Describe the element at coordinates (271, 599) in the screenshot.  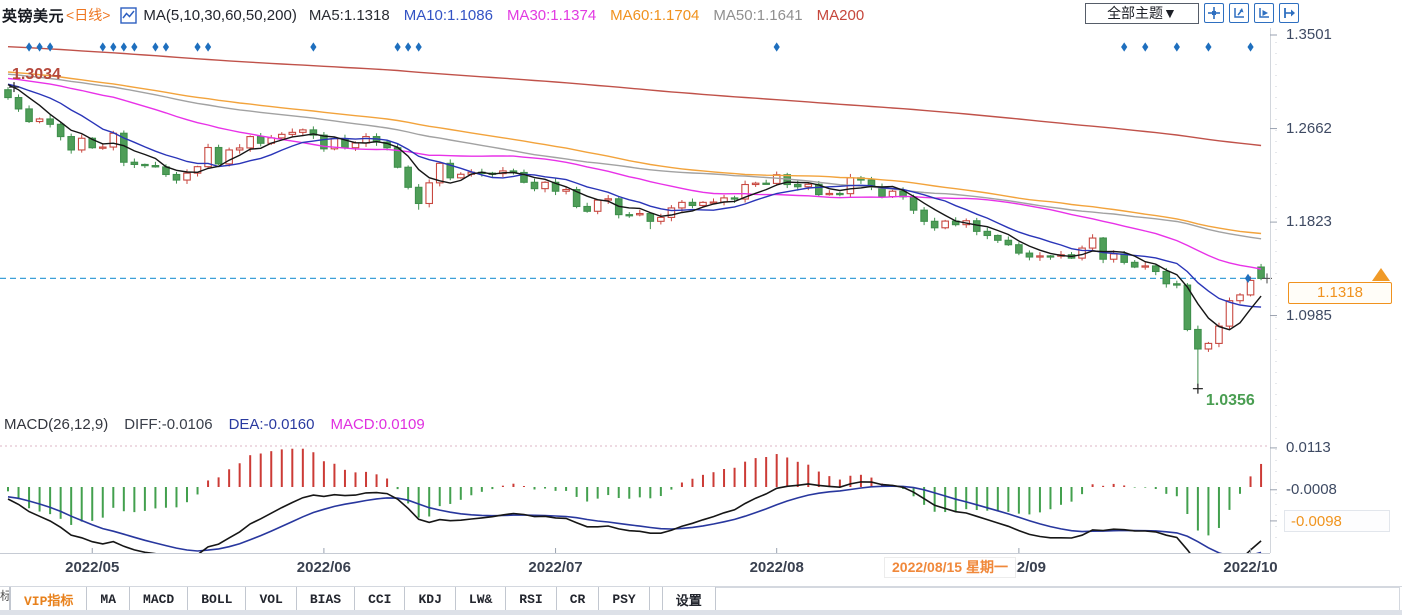
I see `tab-vol: VOL` at that location.